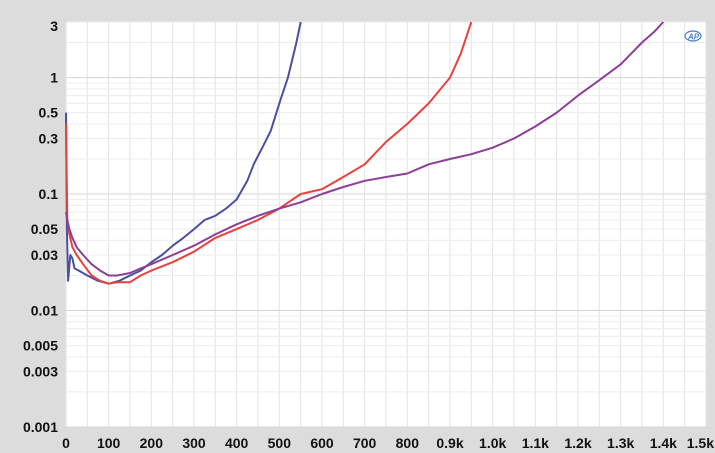 Image resolution: width=715 pixels, height=453 pixels. What do you see at coordinates (663, 443) in the screenshot?
I see `x-tick-label: 1.4k` at bounding box center [663, 443].